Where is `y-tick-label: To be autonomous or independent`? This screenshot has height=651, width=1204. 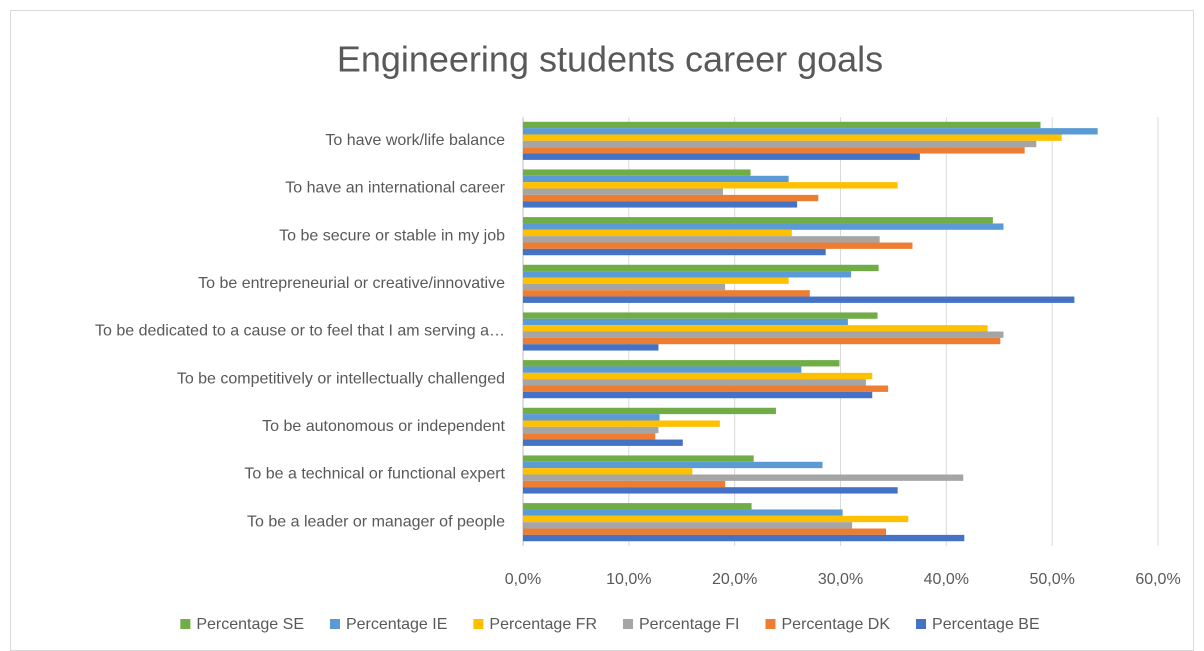 y-tick-label: To be autonomous or independent is located at coordinates (383, 426).